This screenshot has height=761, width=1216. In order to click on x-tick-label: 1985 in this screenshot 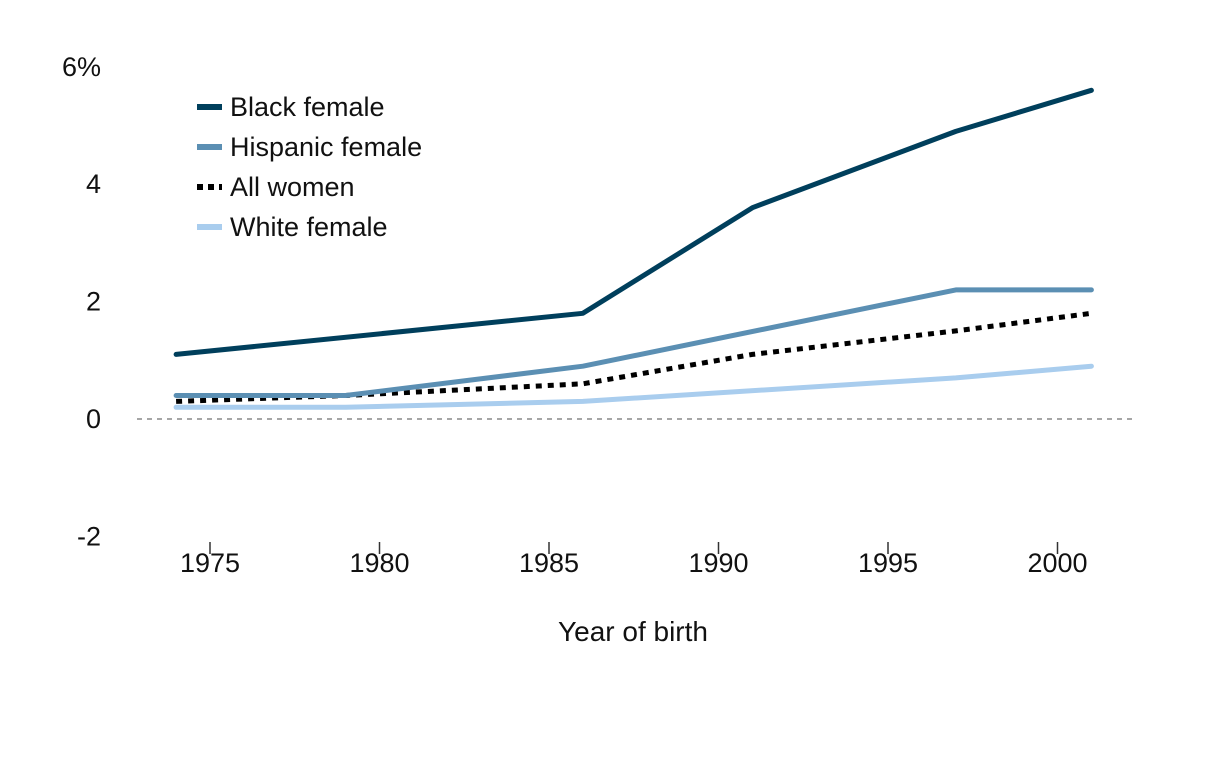, I will do `click(549, 563)`.